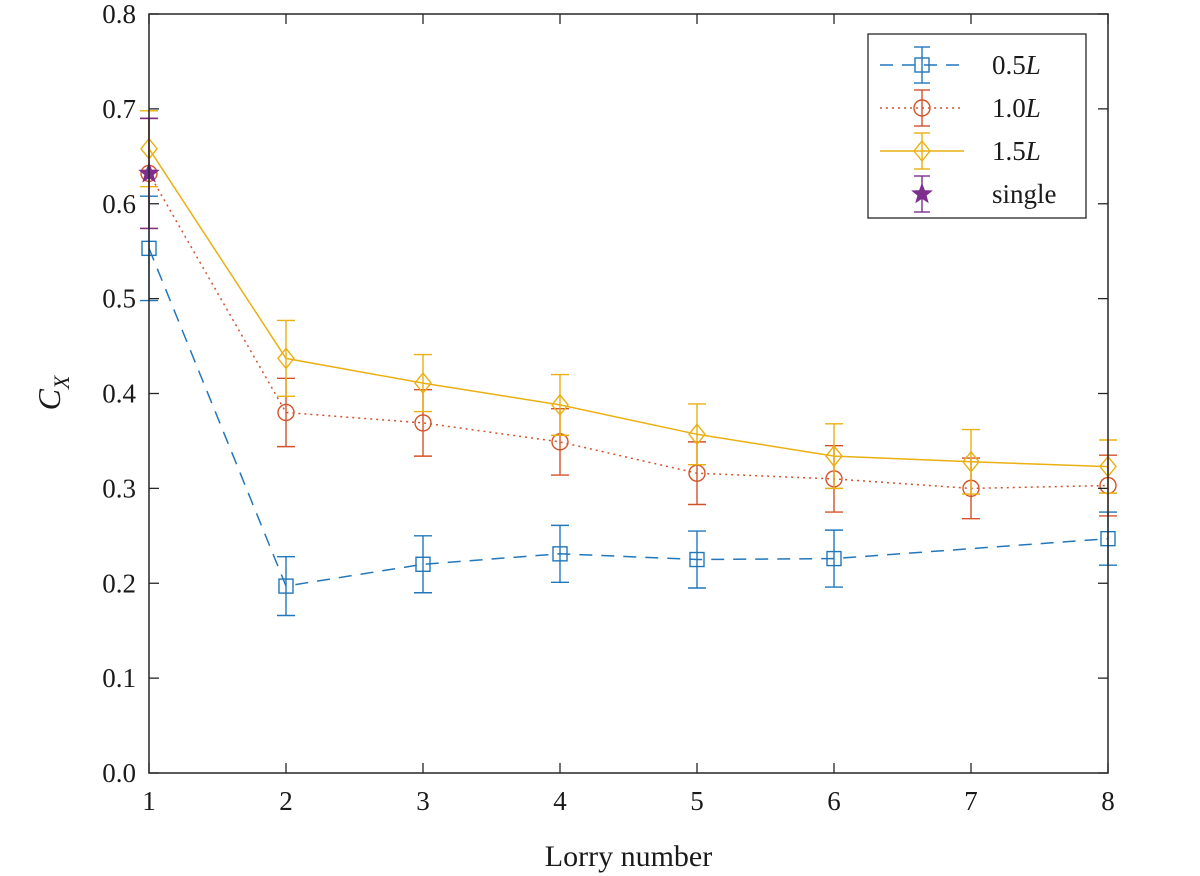 The width and height of the screenshot is (1200, 876). I want to click on legend-label-value: single, so click(1024, 194).